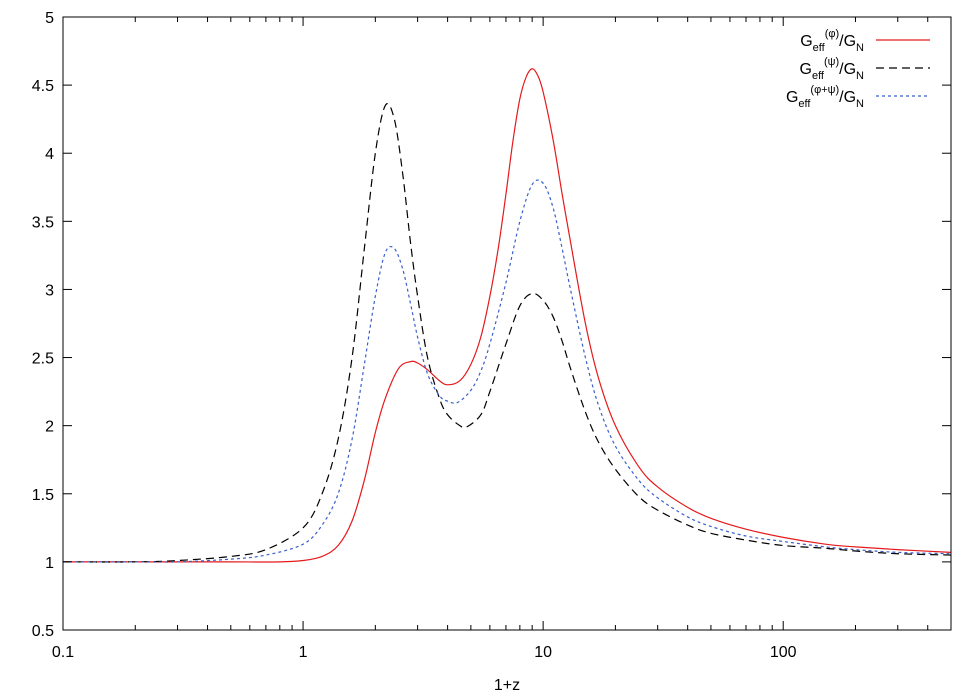  Describe the element at coordinates (63, 652) in the screenshot. I see `x-tick-label: 0.1` at that location.